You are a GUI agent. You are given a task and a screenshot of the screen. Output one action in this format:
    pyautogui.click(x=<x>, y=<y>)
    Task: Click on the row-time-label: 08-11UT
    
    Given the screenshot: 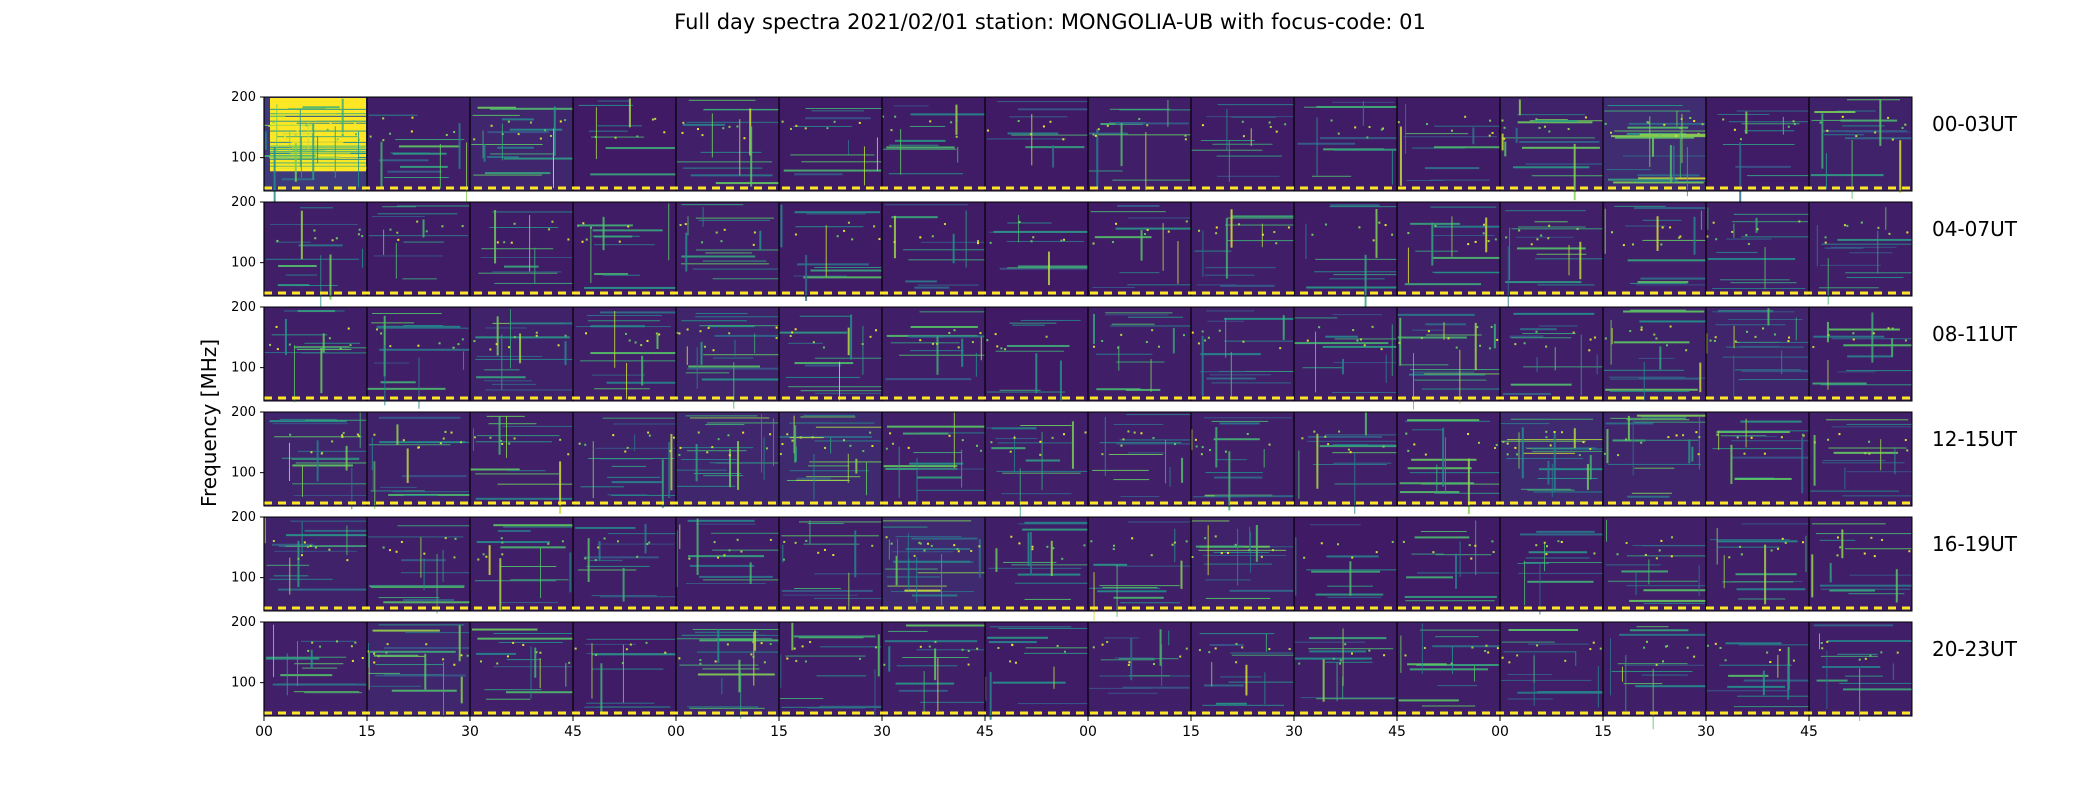 What is the action you would take?
    pyautogui.click(x=1975, y=334)
    